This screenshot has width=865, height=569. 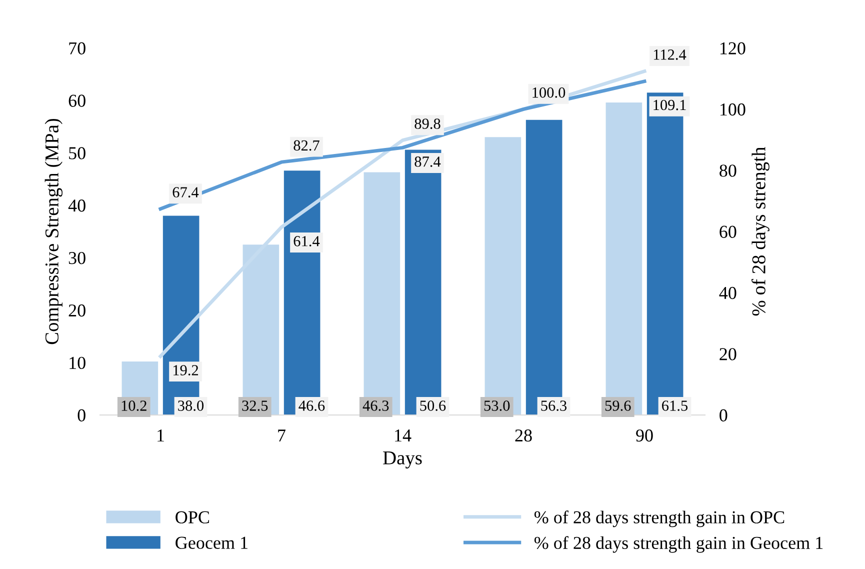 I want to click on y2-tick-label: 60, so click(x=728, y=232).